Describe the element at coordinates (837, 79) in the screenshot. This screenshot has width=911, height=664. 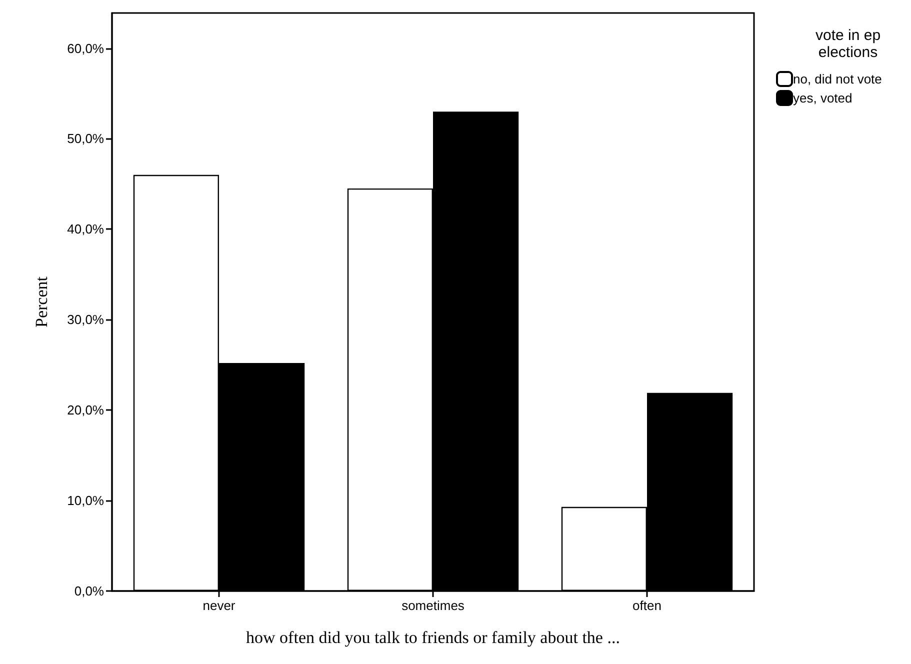
I see `legend-label: no, did not vote` at that location.